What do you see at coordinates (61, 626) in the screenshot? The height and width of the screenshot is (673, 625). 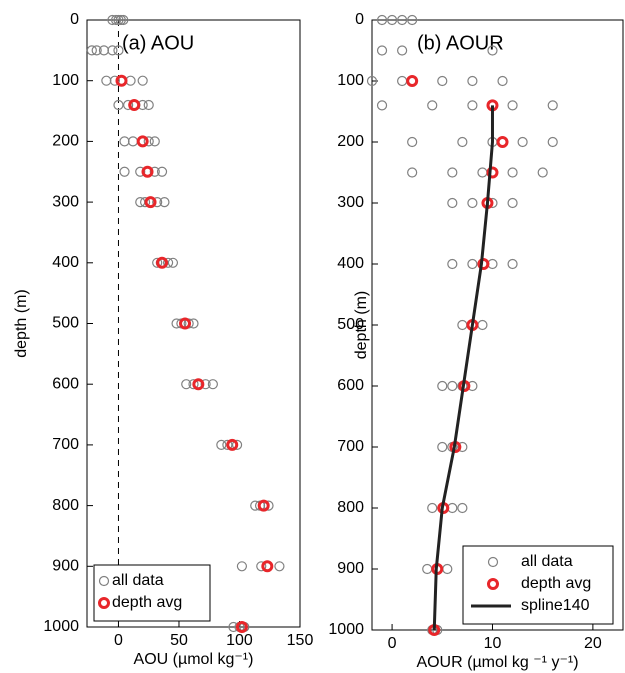 I see `y-tick-label: 1000` at bounding box center [61, 626].